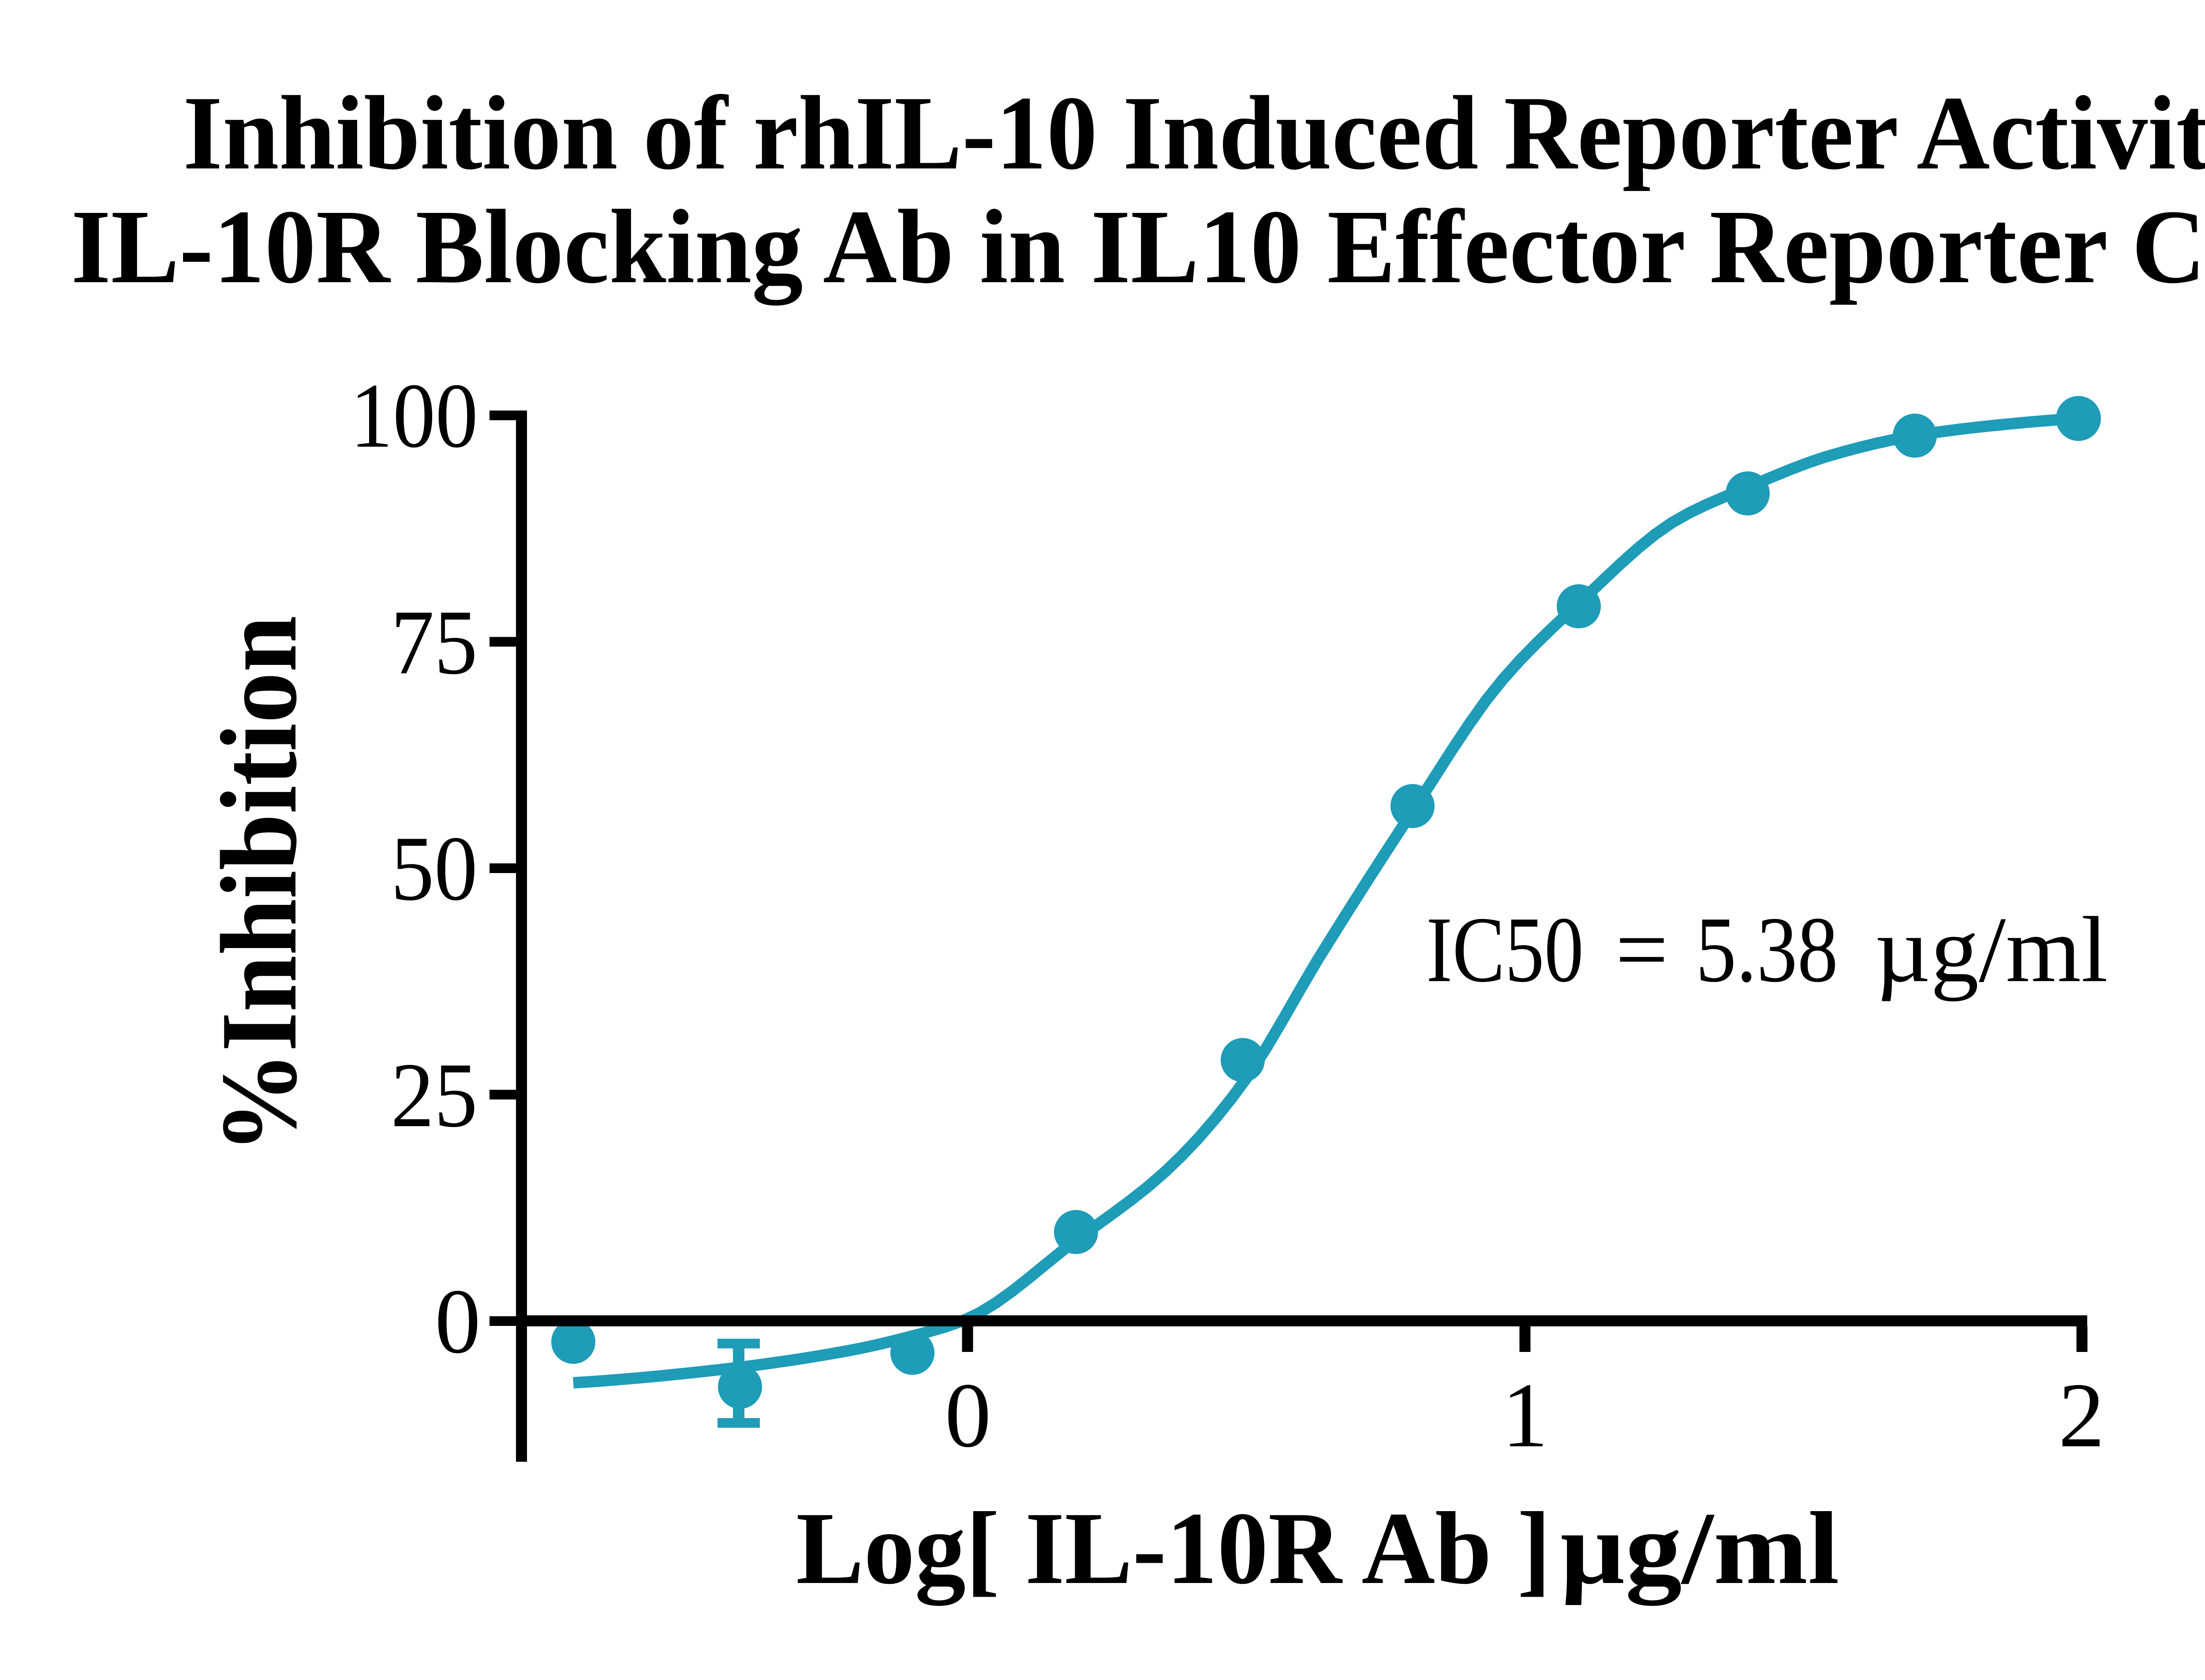 The image size is (2205, 1680). Describe the element at coordinates (414, 416) in the screenshot. I see `svg-text: 100` at that location.